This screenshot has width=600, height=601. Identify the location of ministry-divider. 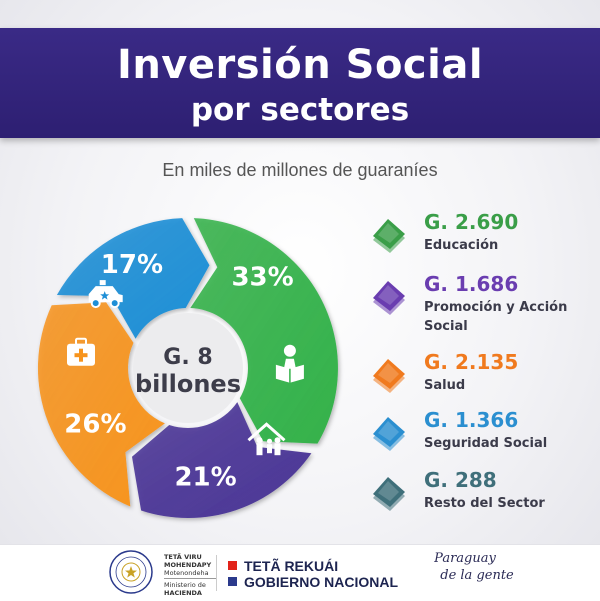
(190, 578).